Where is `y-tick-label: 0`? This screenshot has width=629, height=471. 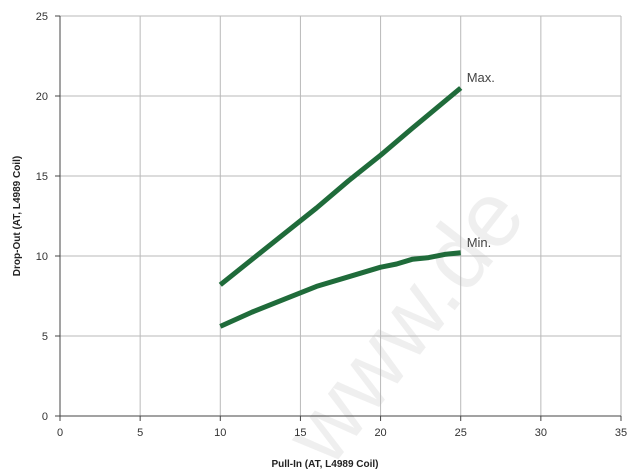 y-tick-label: 0 is located at coordinates (45, 417).